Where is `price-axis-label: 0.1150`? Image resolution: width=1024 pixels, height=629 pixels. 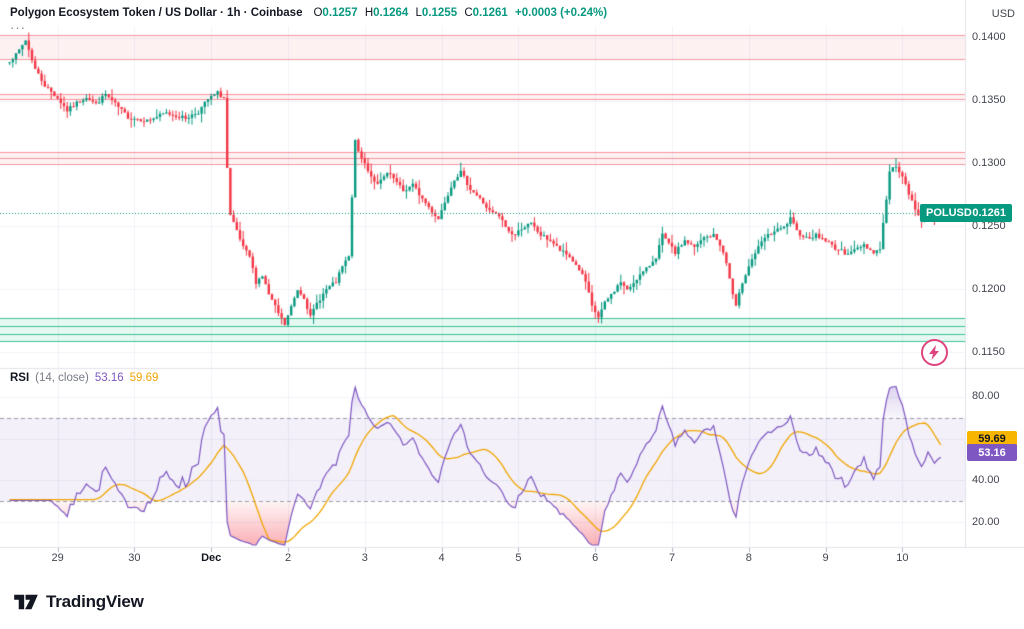 price-axis-label: 0.1150 is located at coordinates (988, 351).